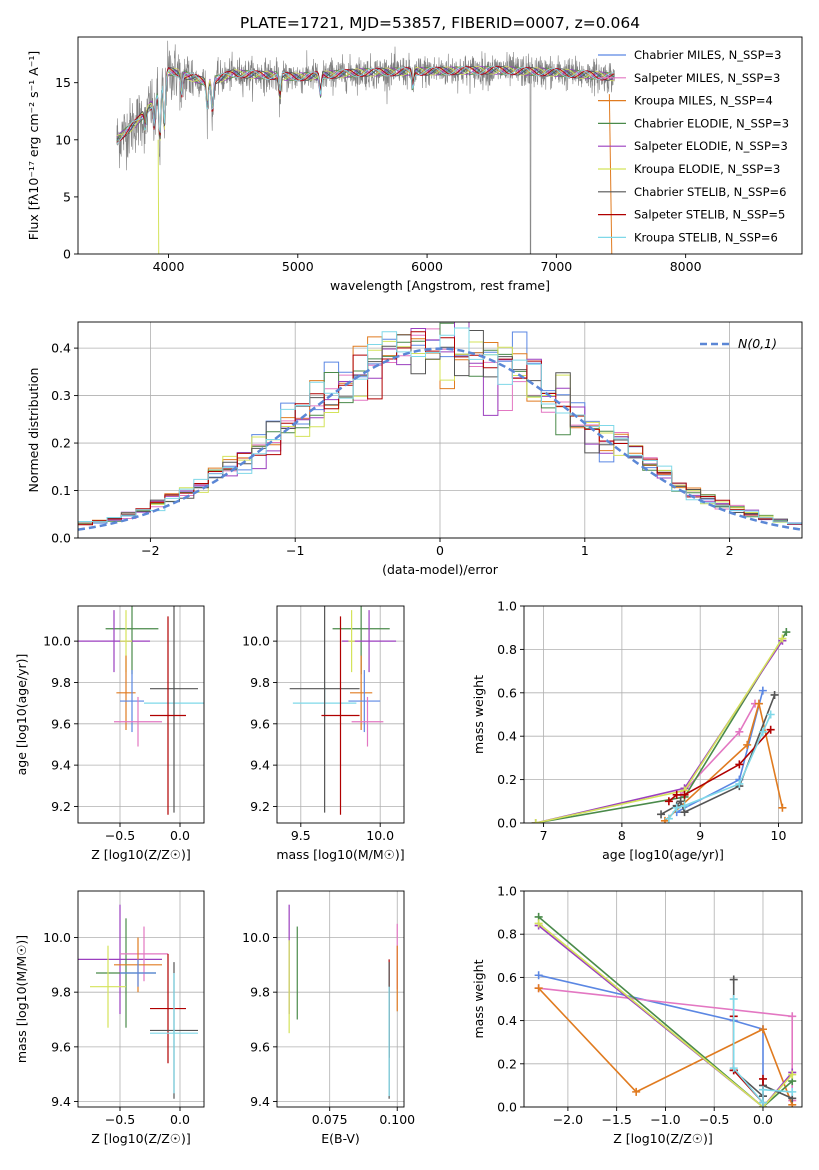  What do you see at coordinates (61, 765) in the screenshot?
I see `y-tick-label: 9.4` at bounding box center [61, 765].